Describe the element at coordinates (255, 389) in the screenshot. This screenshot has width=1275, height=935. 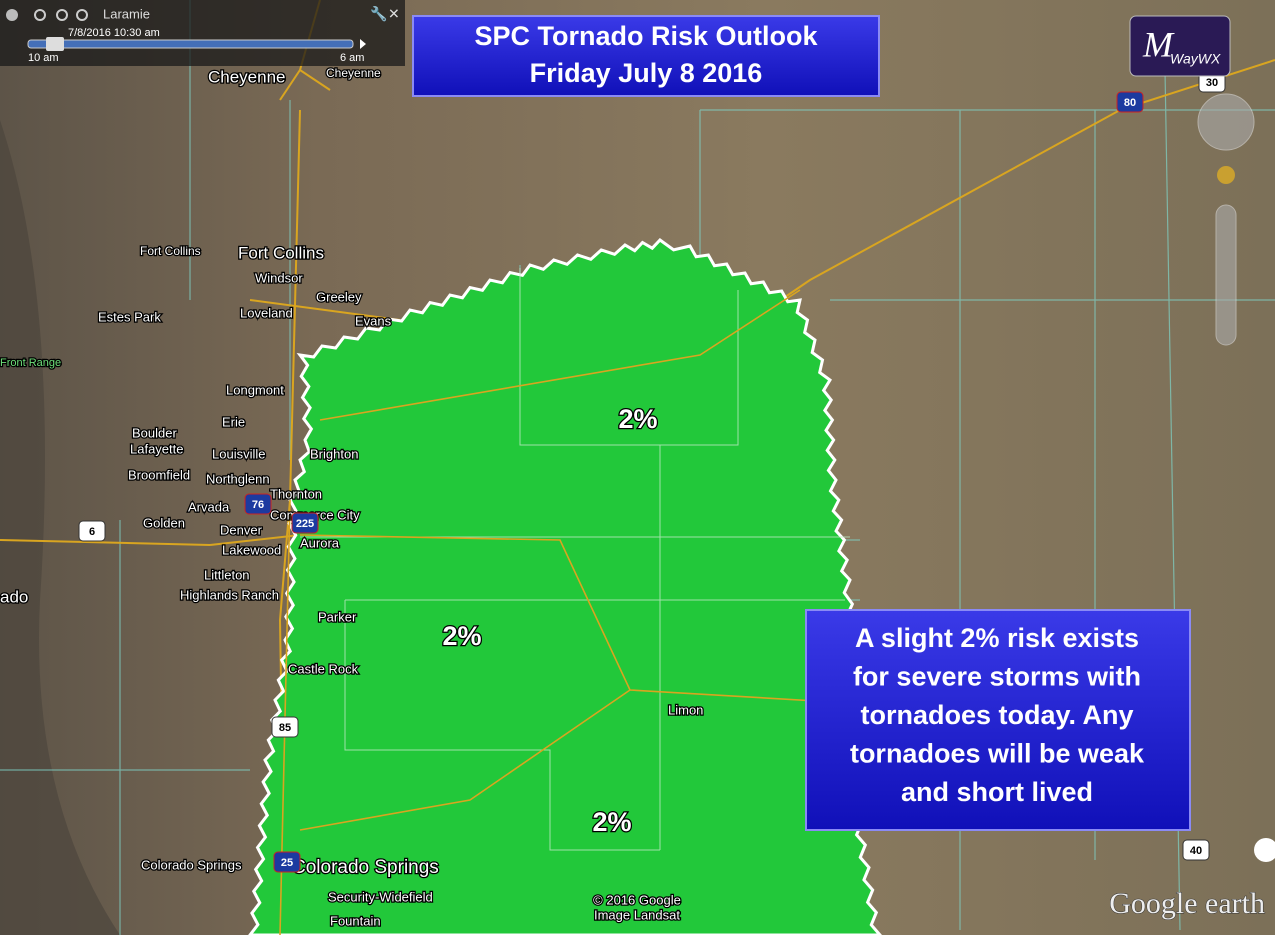
I see `place-label: Longmont` at that location.